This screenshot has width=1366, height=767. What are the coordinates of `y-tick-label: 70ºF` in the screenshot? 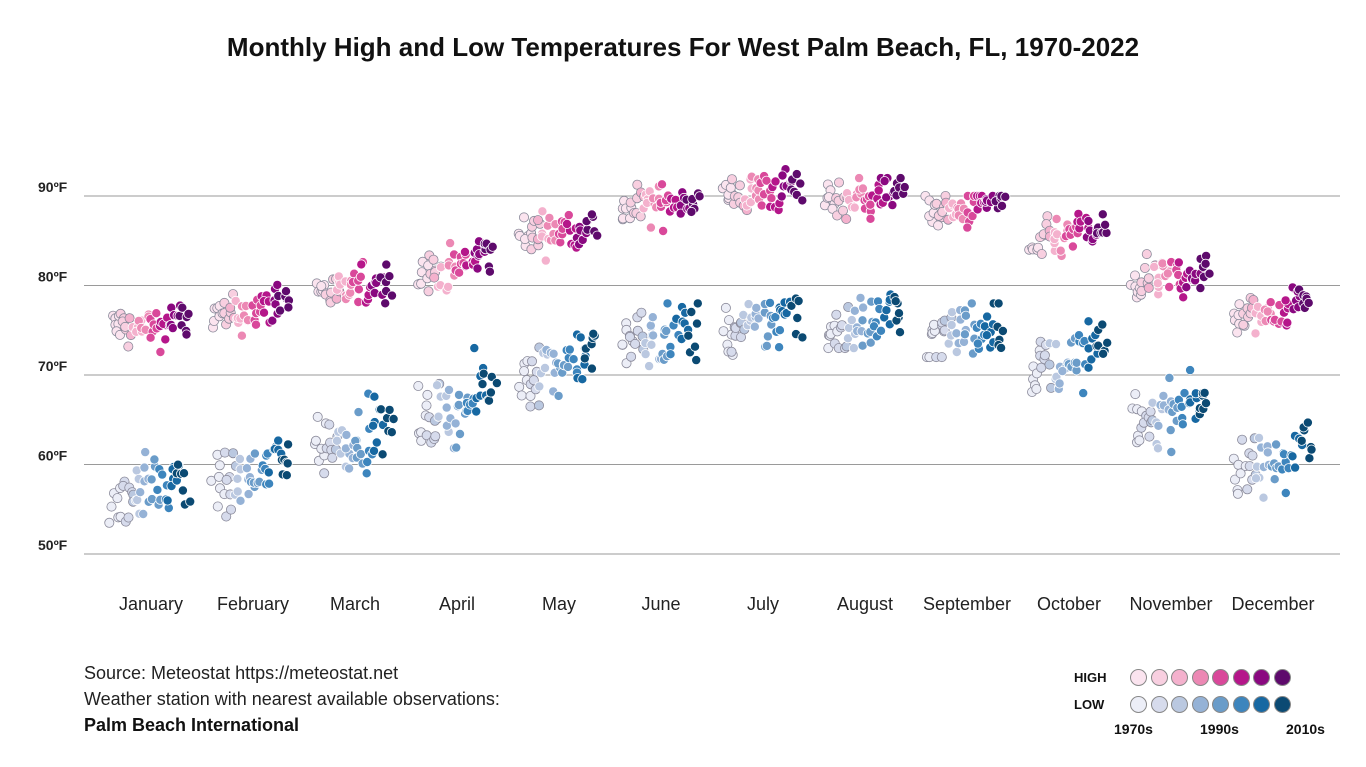 It's located at (53, 366).